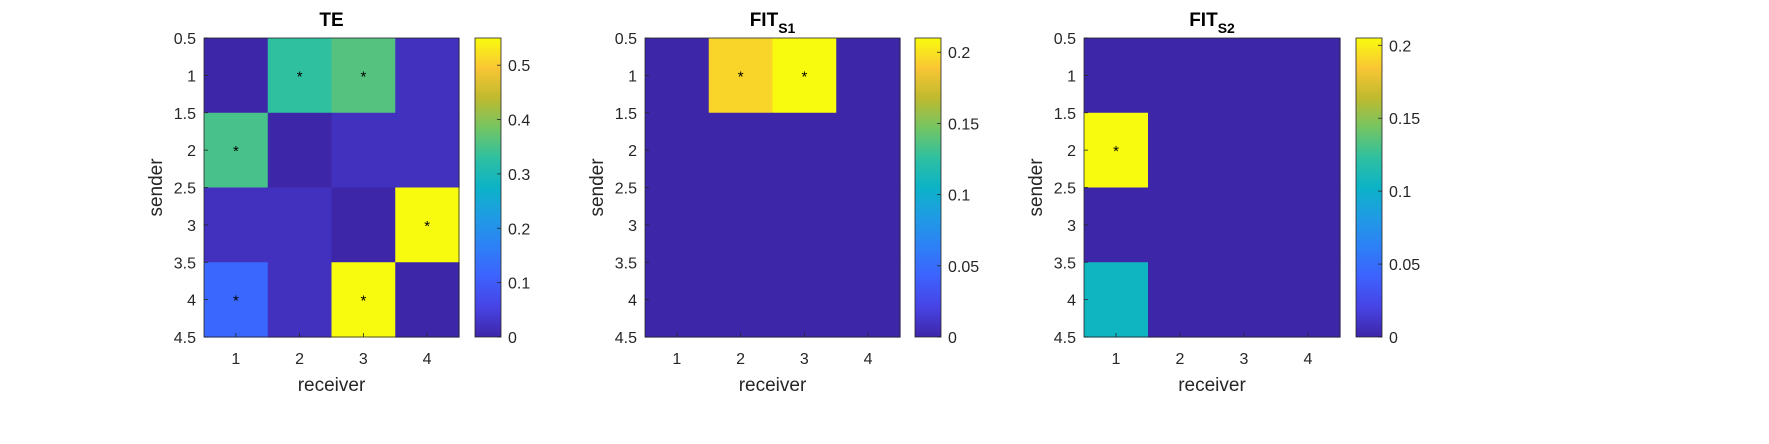 The image size is (1769, 444). I want to click on colorbar-tick-label-4: 0.15, so click(963, 124).